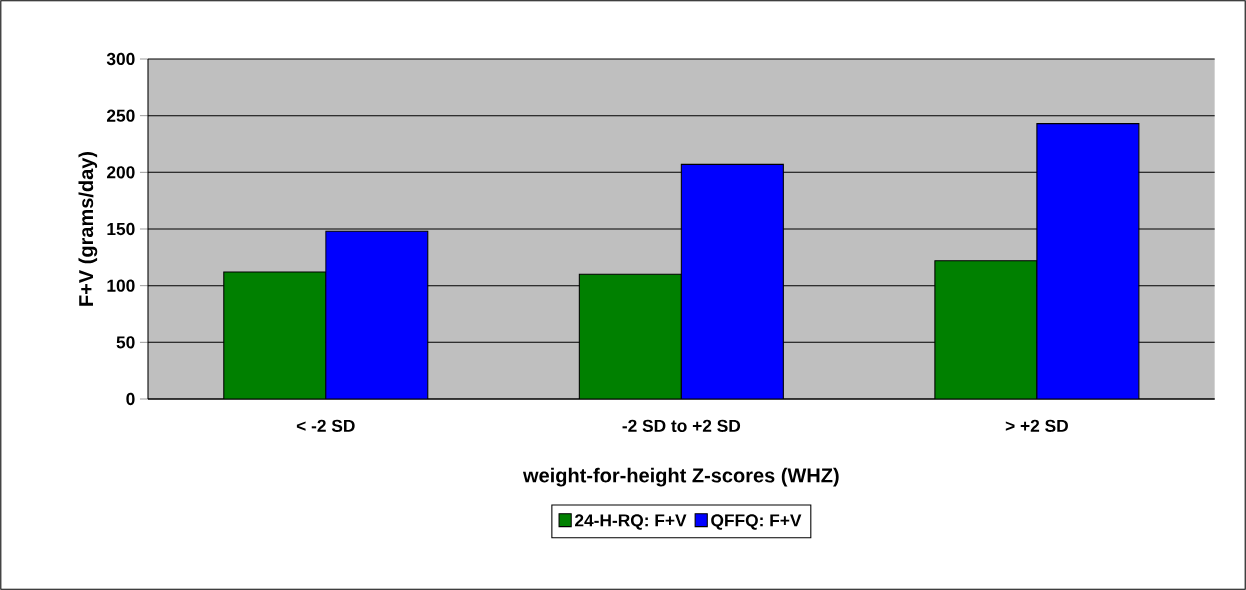  Describe the element at coordinates (756, 522) in the screenshot. I see `legend-label: QFFQ: F+V` at that location.